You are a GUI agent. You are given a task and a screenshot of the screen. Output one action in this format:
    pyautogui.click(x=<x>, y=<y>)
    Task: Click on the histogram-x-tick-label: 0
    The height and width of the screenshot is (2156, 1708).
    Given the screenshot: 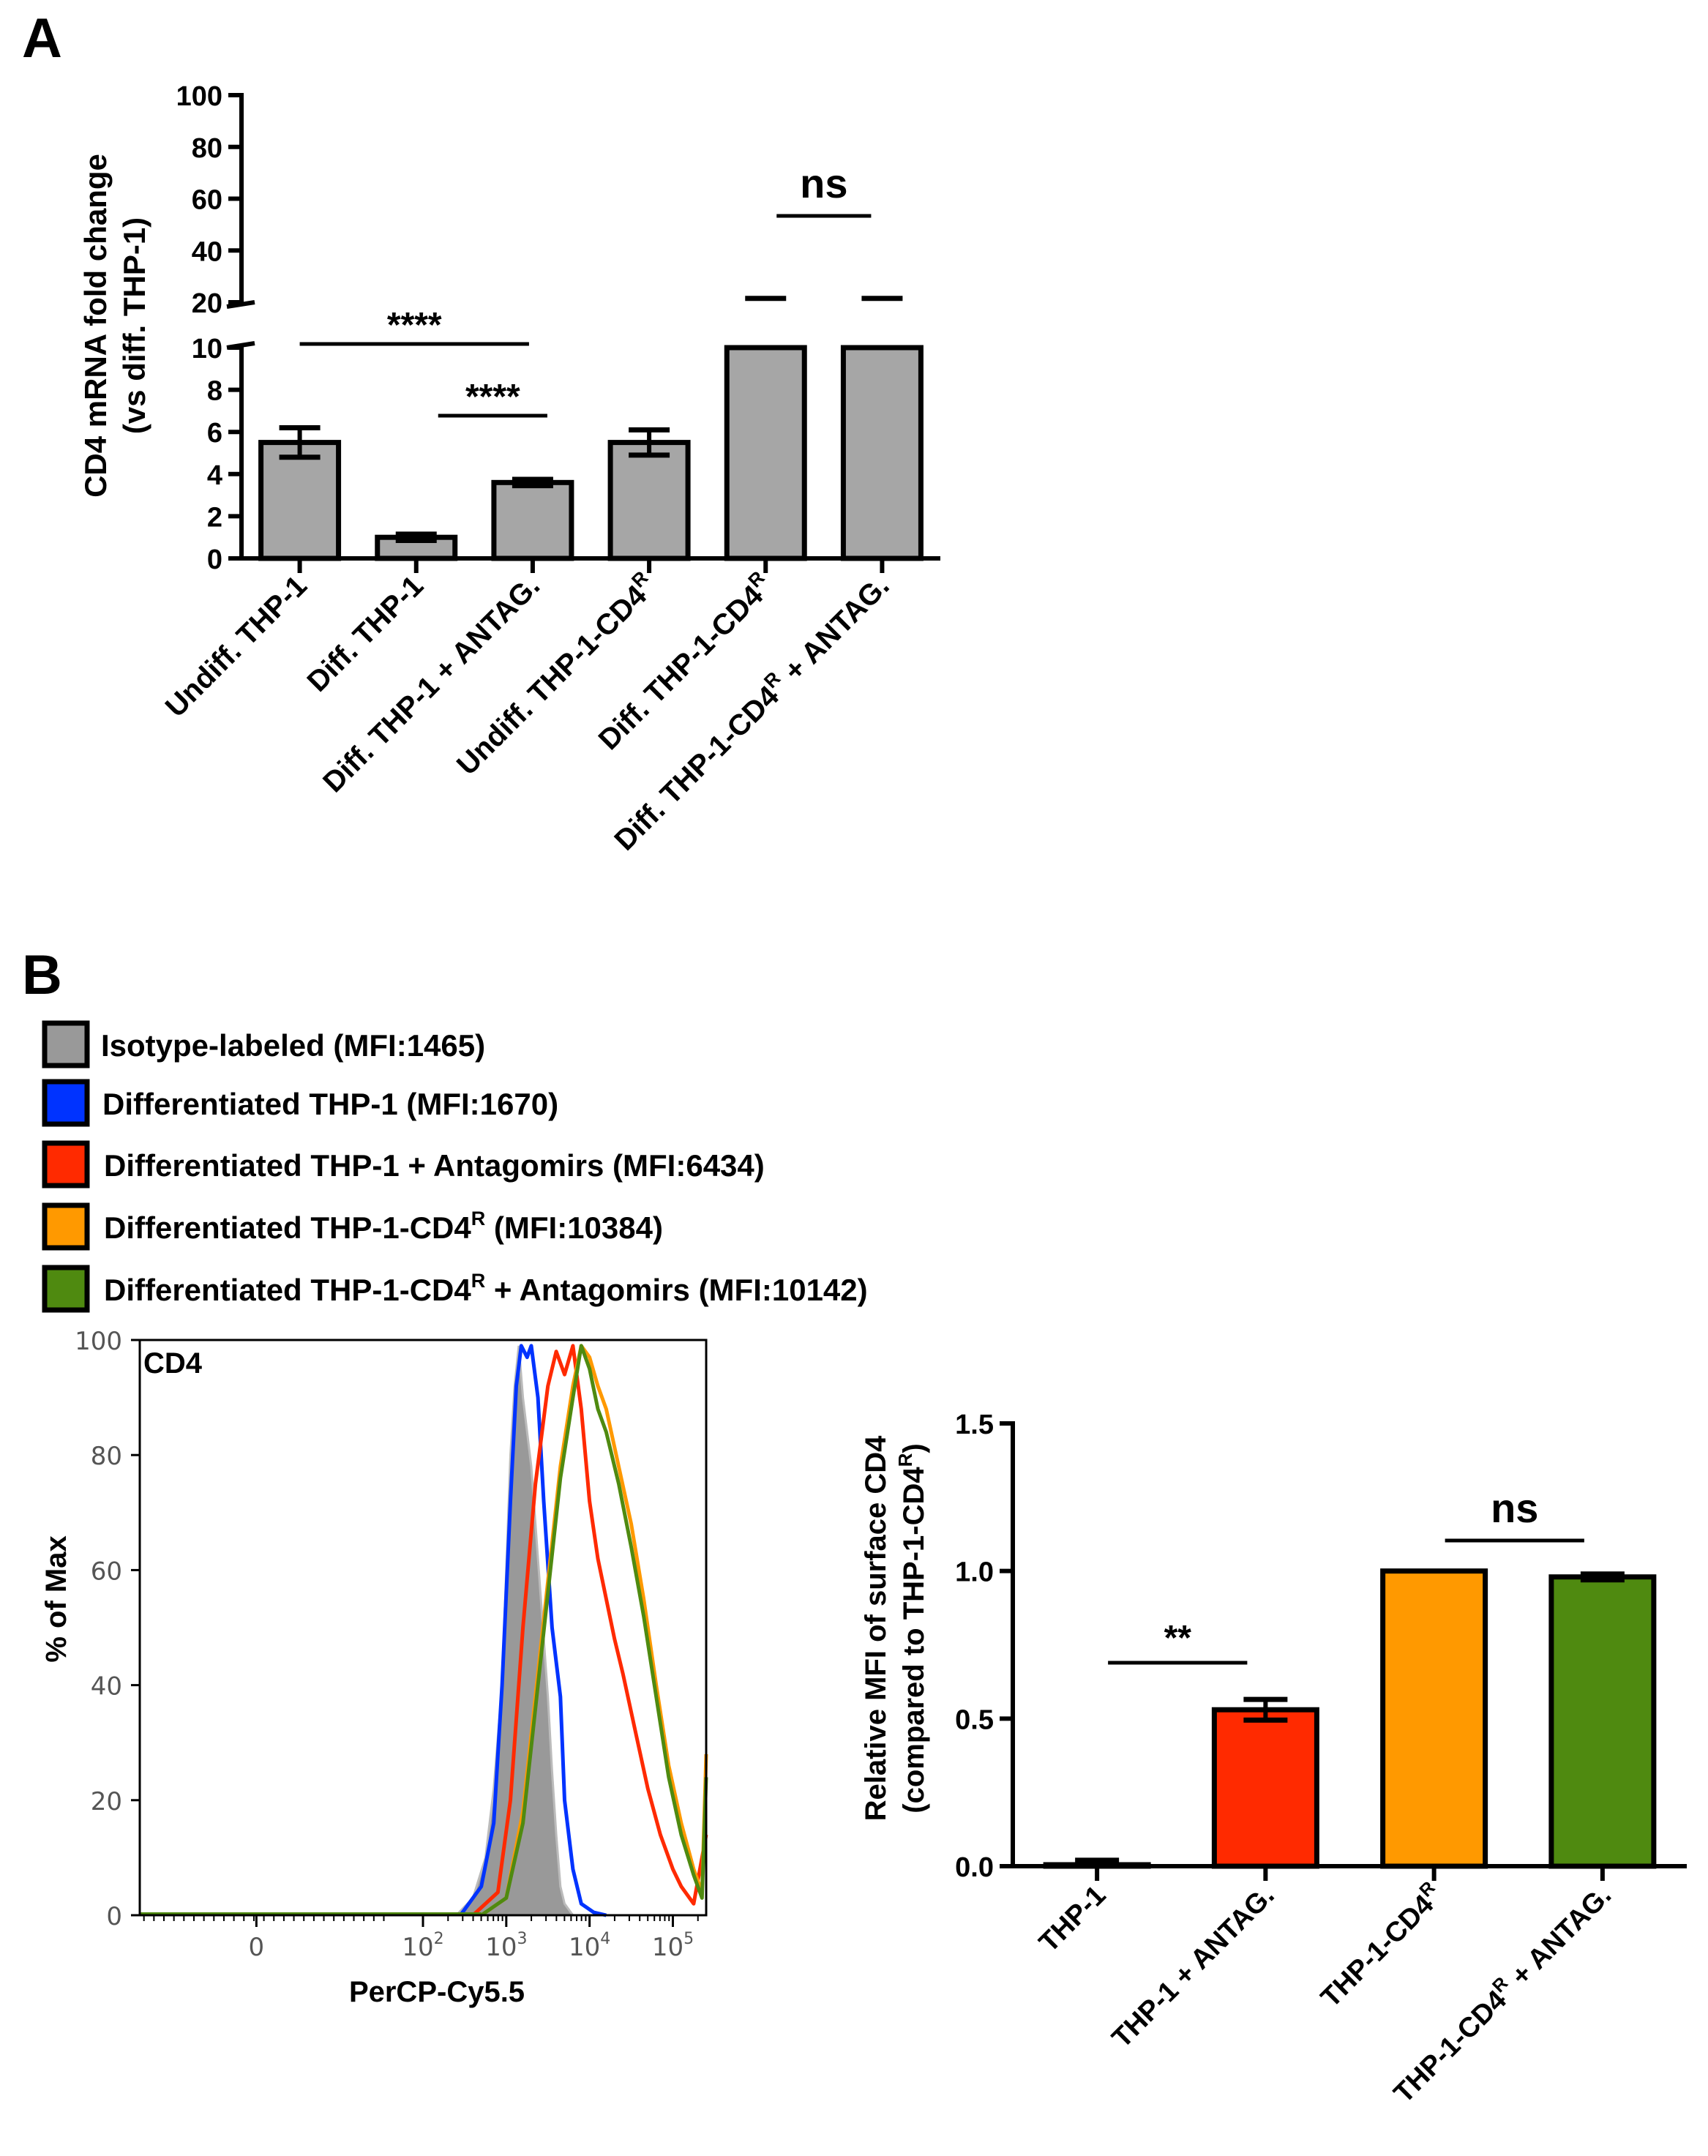 What is the action you would take?
    pyautogui.click(x=257, y=1947)
    